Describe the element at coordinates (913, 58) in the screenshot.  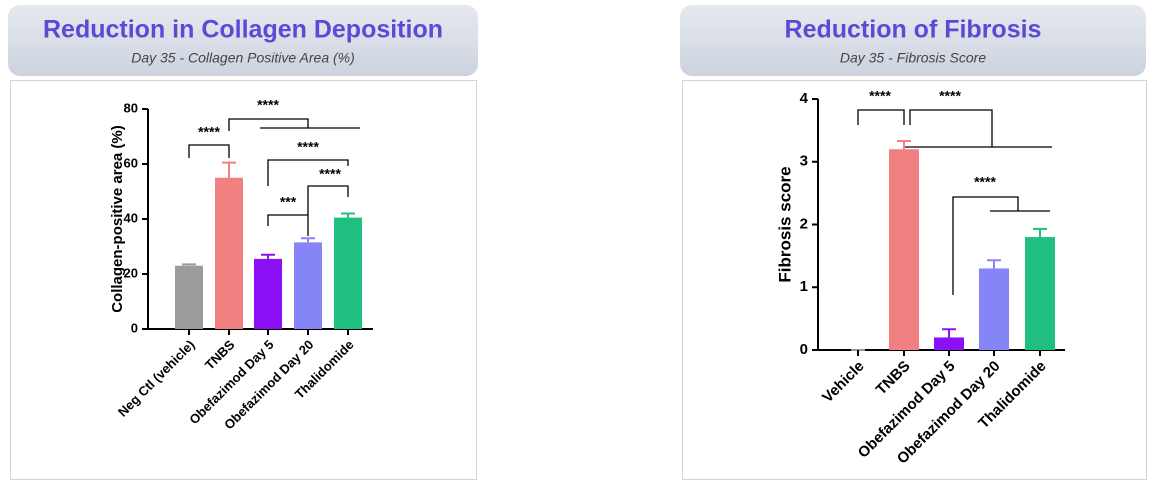
I see `chart-subtitle: Day 35 - Fibrosis Score` at that location.